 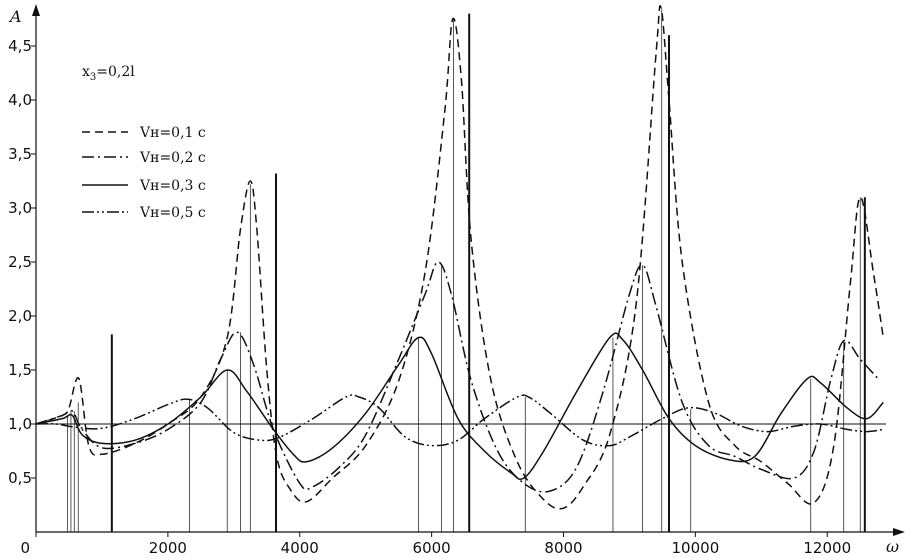 I want to click on x-tick-label: 6000, so click(x=432, y=548).